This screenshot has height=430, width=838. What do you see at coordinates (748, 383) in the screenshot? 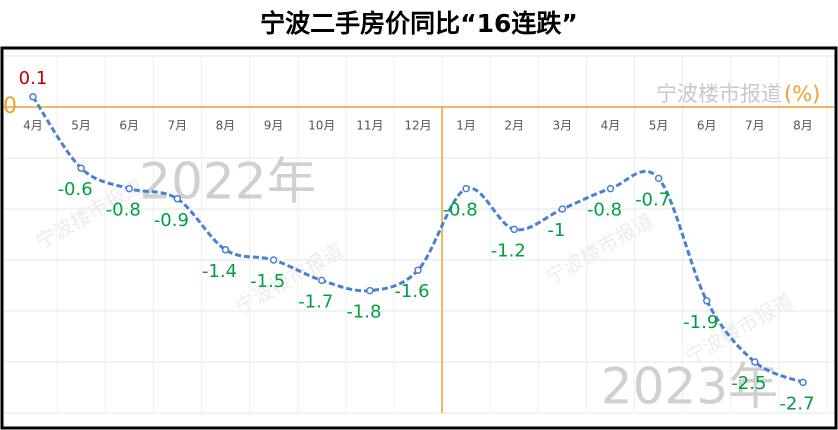
I see `data-label: -2.5` at bounding box center [748, 383].